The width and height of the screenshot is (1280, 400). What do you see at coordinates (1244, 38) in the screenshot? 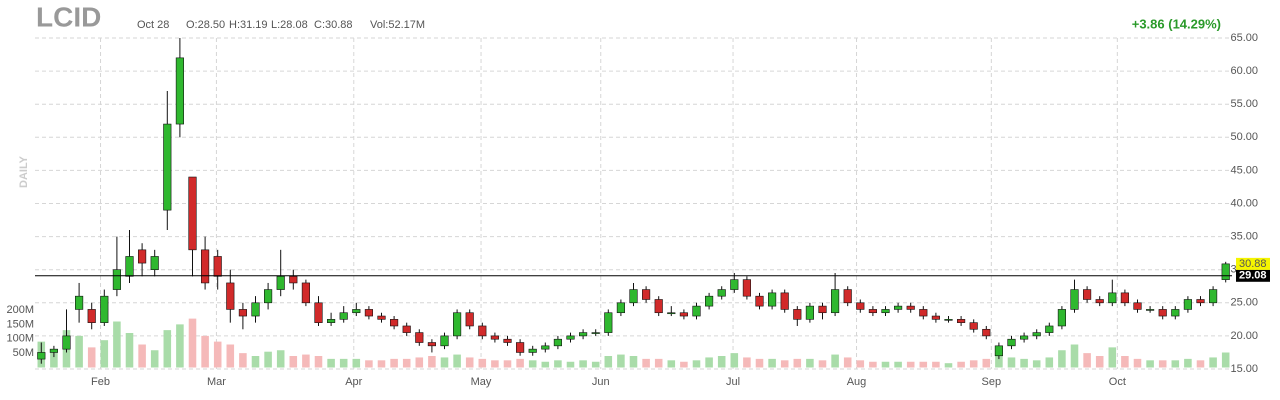
I see `y-tick-label: 65.00` at bounding box center [1244, 38].